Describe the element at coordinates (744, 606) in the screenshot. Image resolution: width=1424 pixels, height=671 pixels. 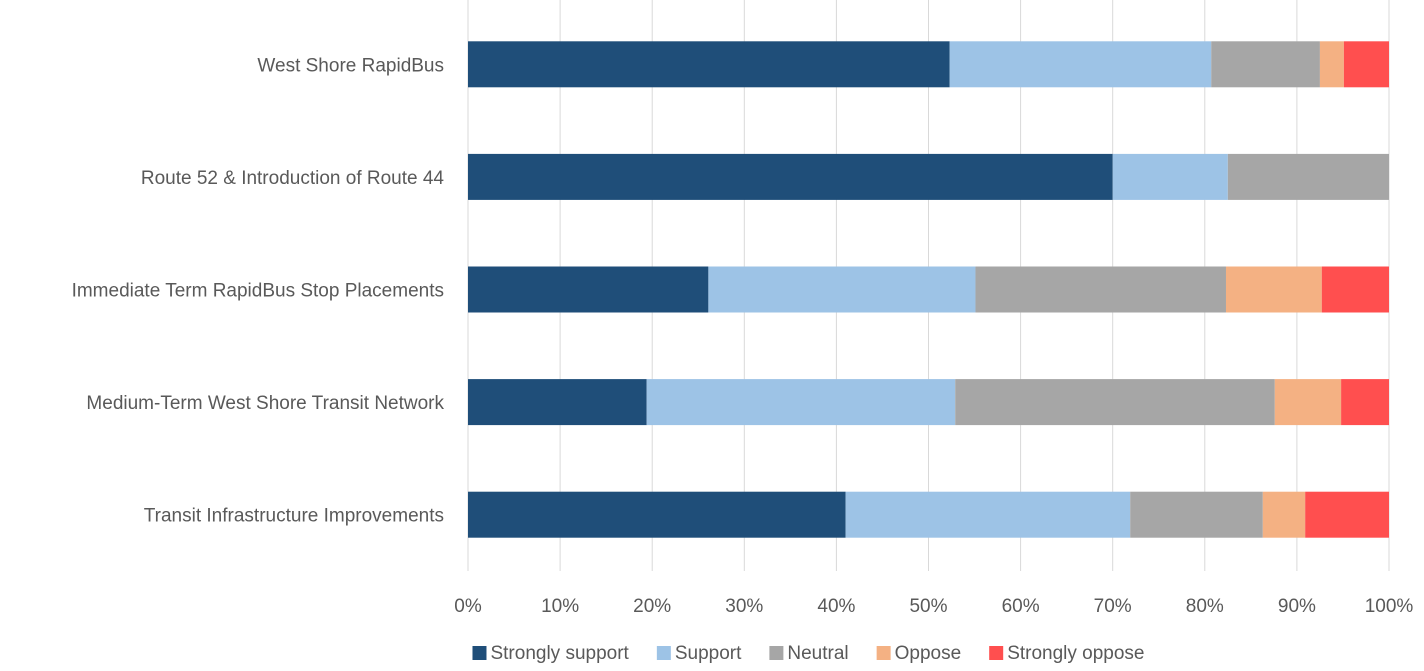
I see `x-tick-label: 30%` at that location.